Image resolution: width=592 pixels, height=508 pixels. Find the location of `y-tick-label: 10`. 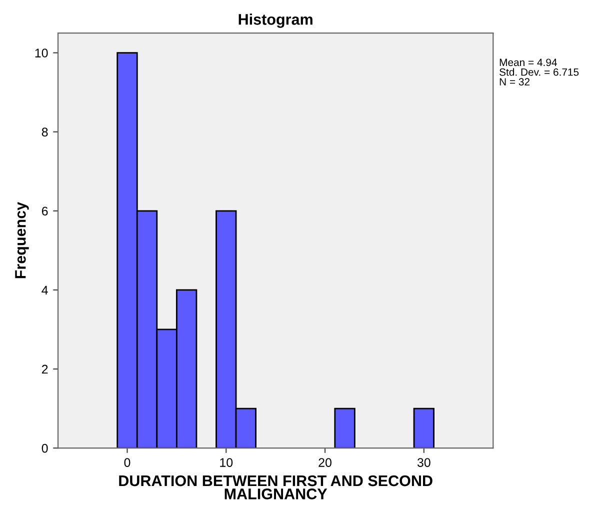

y-tick-label: 10 is located at coordinates (41, 53).